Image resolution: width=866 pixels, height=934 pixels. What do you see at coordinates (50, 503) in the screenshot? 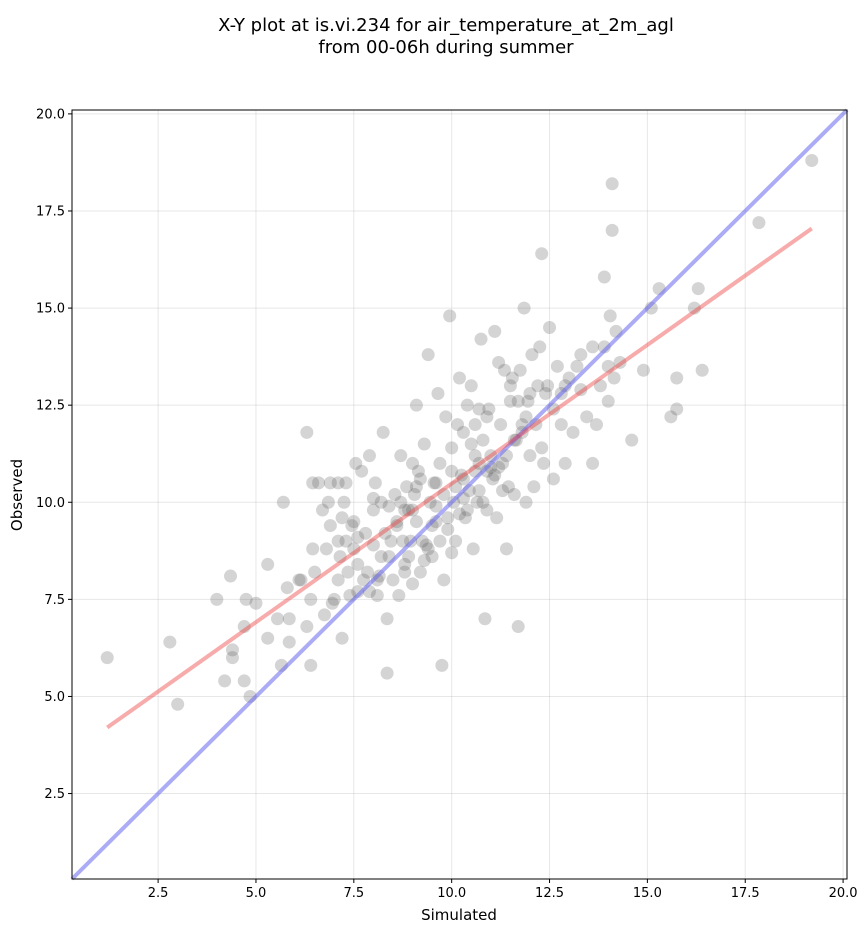
I see `y-tick-label: 10.0` at bounding box center [50, 503].